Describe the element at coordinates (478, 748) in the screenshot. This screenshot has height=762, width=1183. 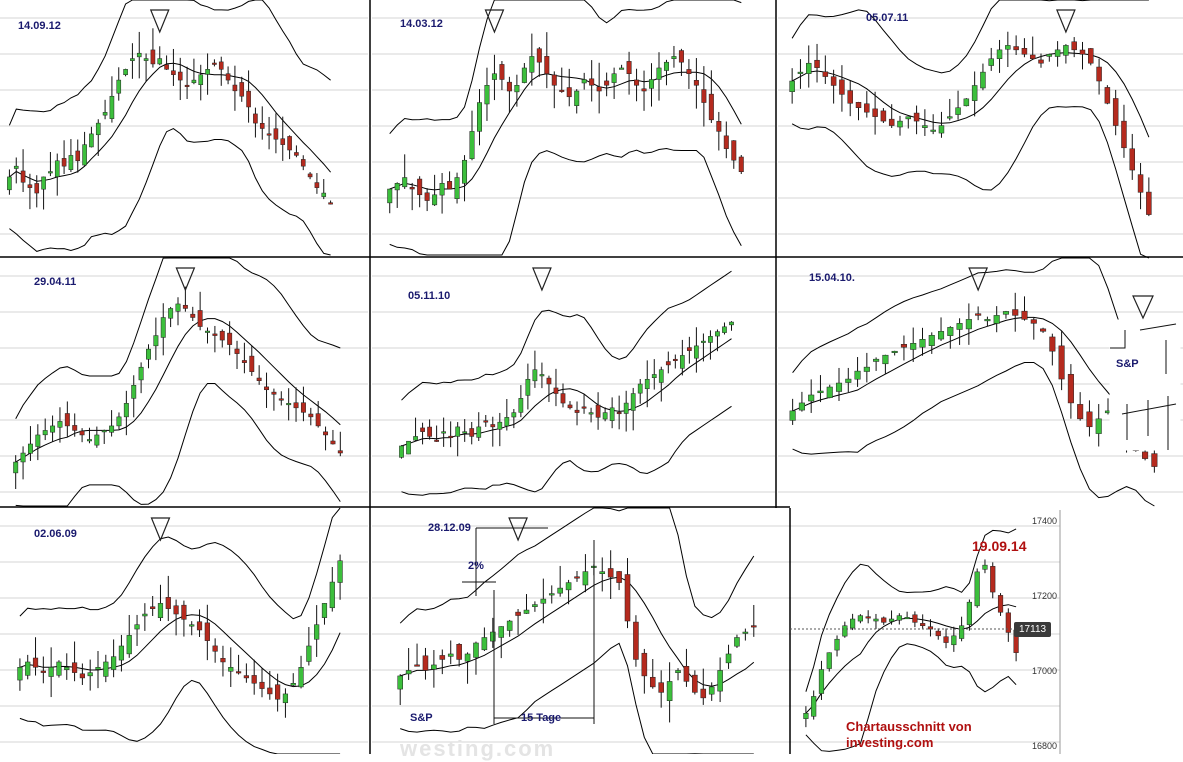
I see `watermark: westing.com` at that location.